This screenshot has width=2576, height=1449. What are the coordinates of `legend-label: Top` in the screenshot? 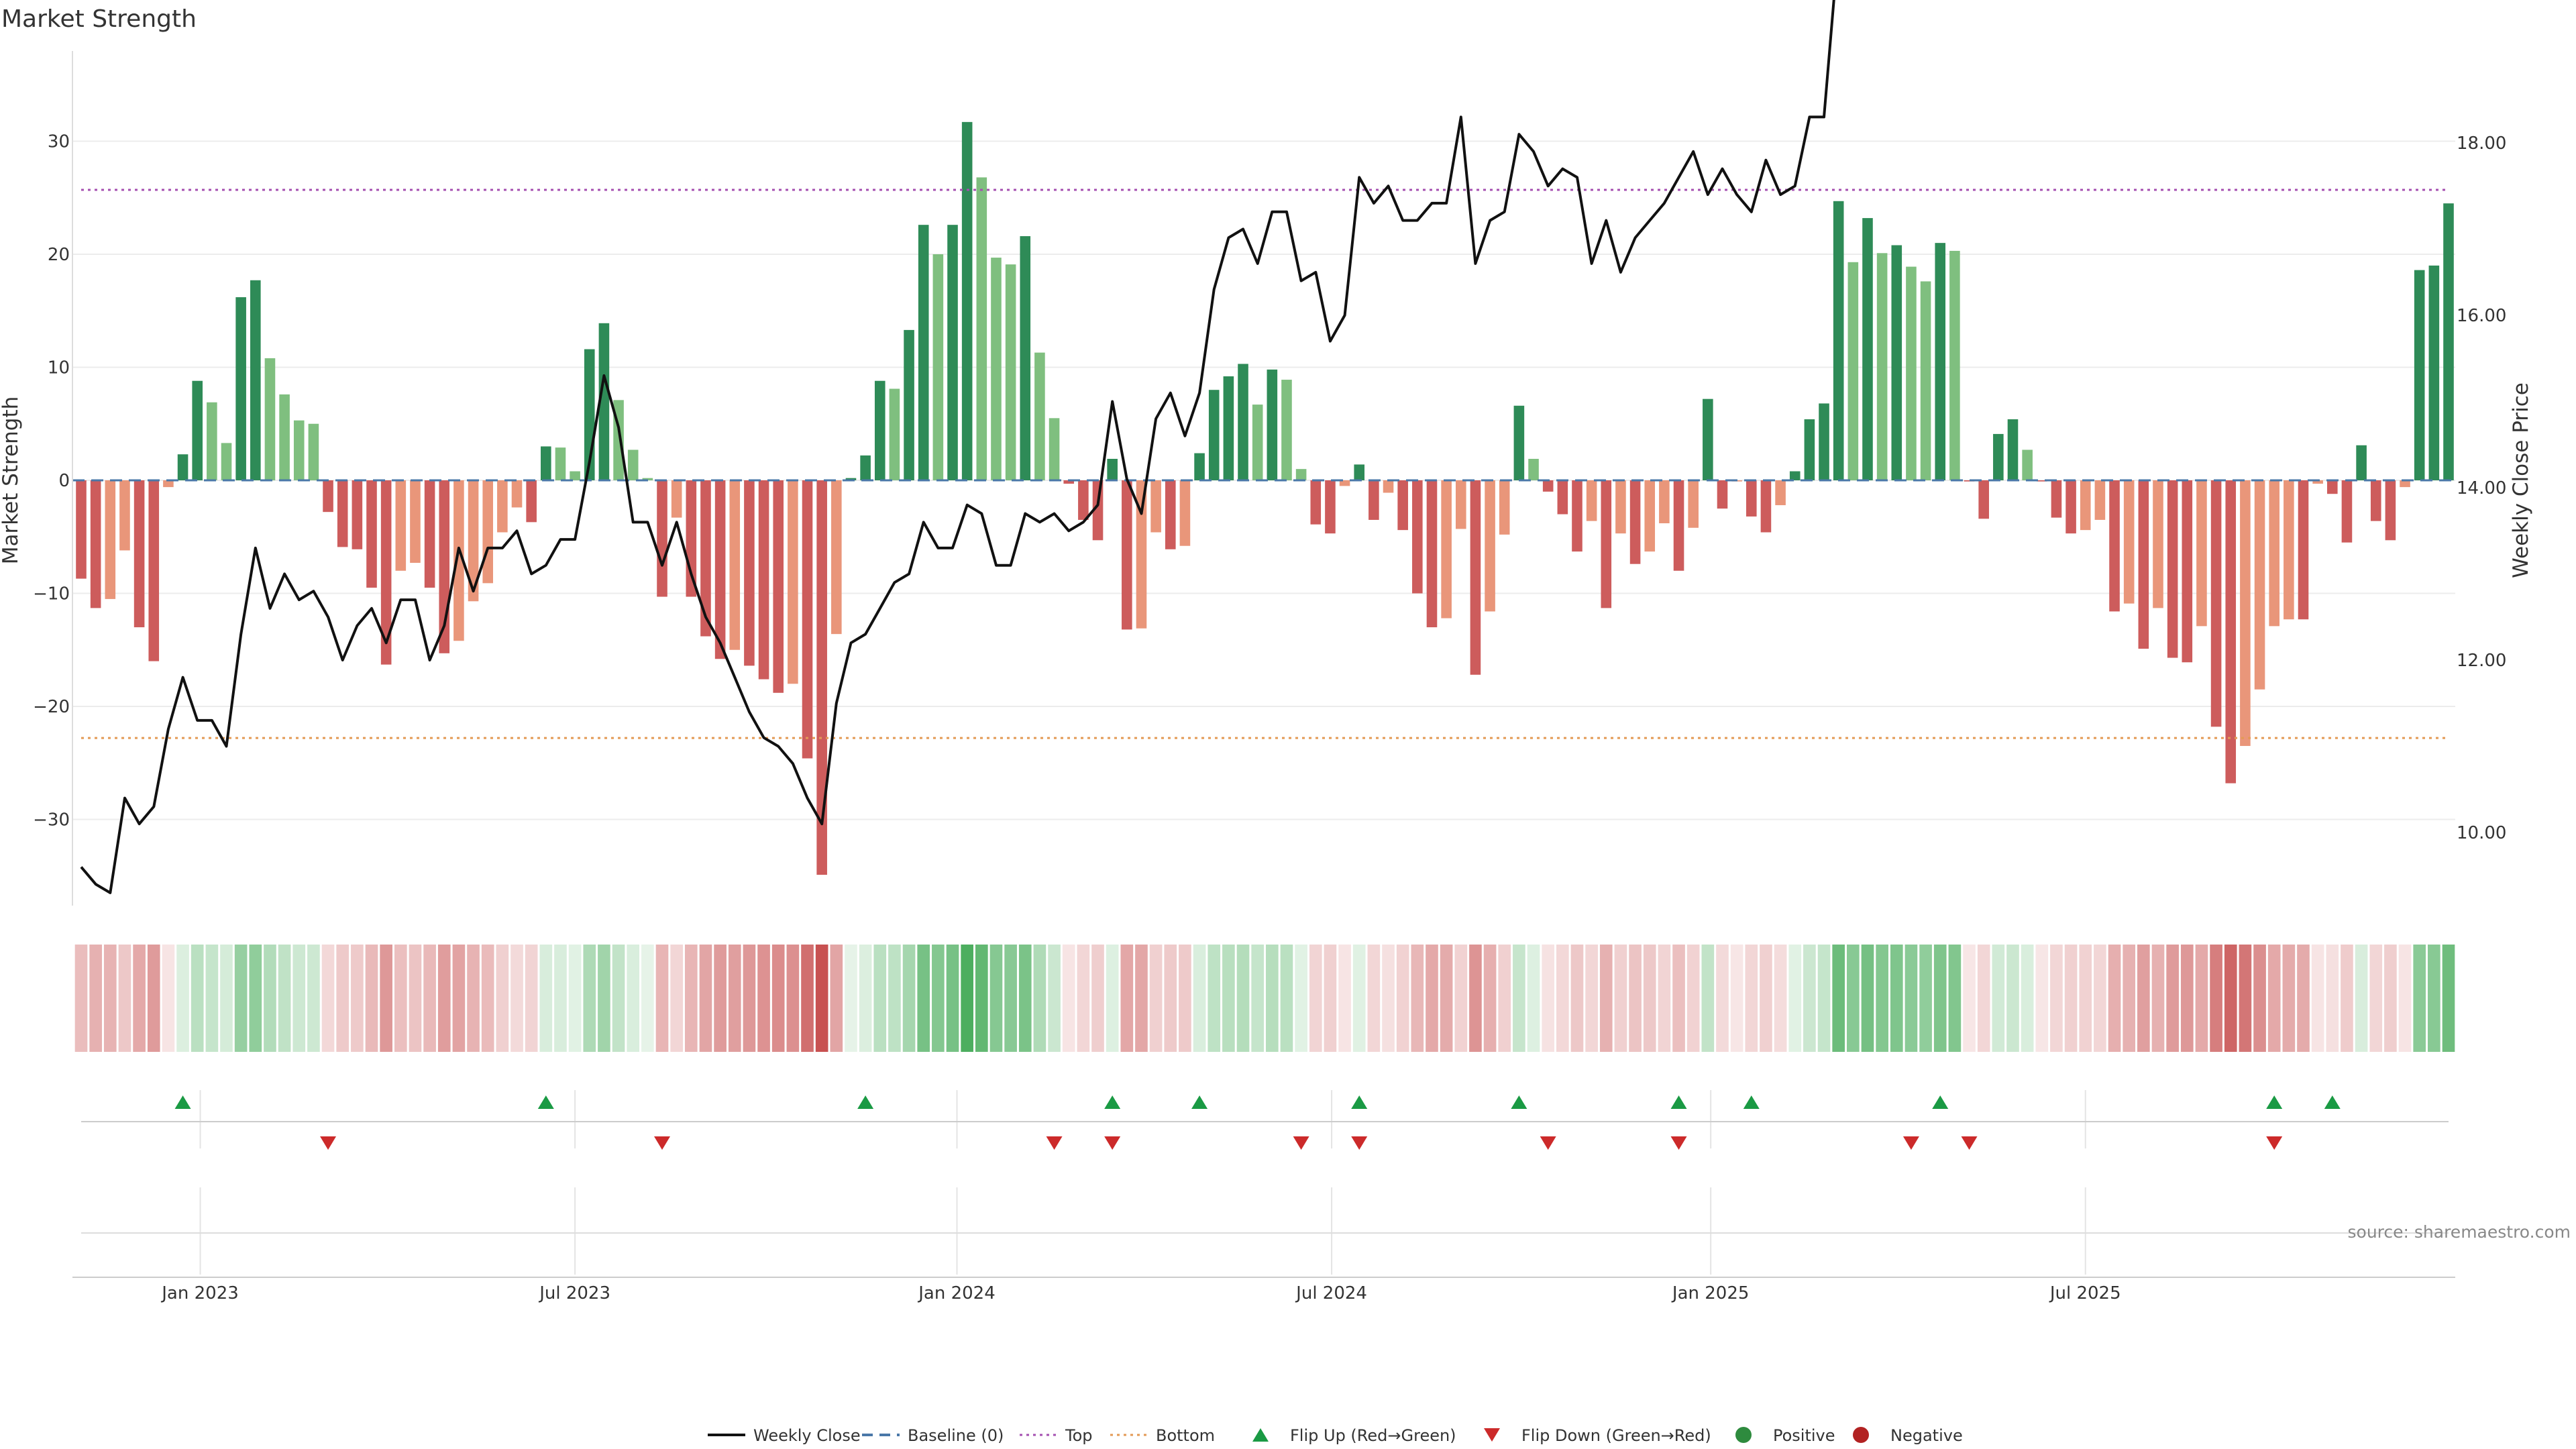 It's located at (1079, 1435).